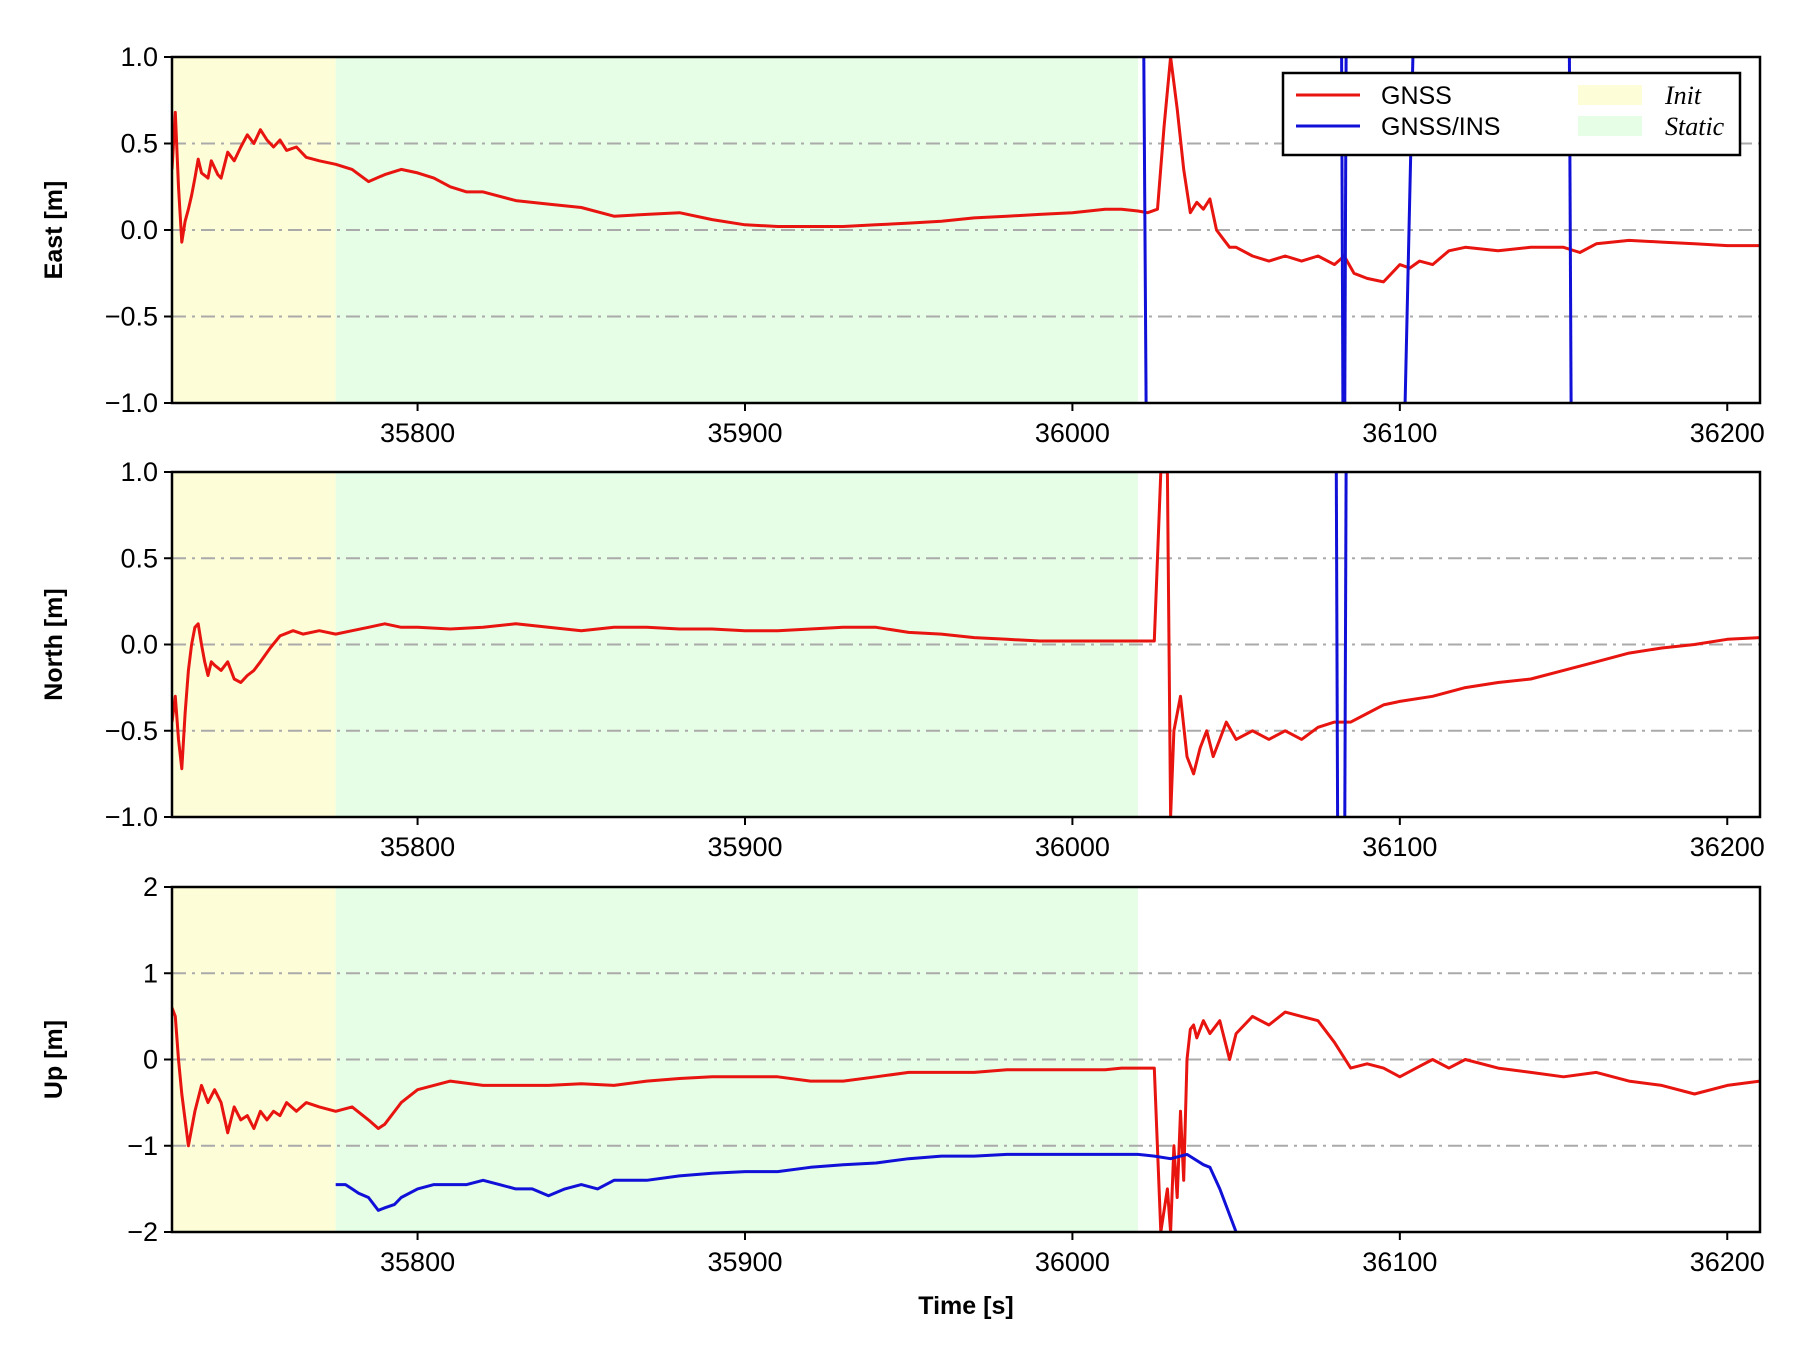 Image resolution: width=1800 pixels, height=1350 pixels. What do you see at coordinates (54, 230) in the screenshot?
I see `y-axis-title: East [m]` at bounding box center [54, 230].